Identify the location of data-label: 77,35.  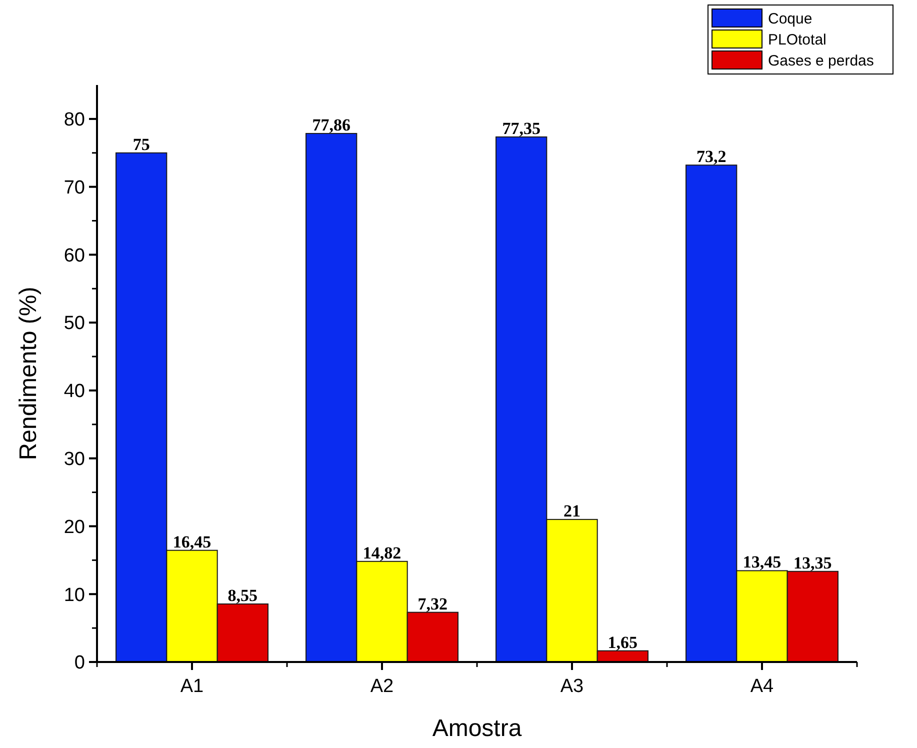
(521, 128).